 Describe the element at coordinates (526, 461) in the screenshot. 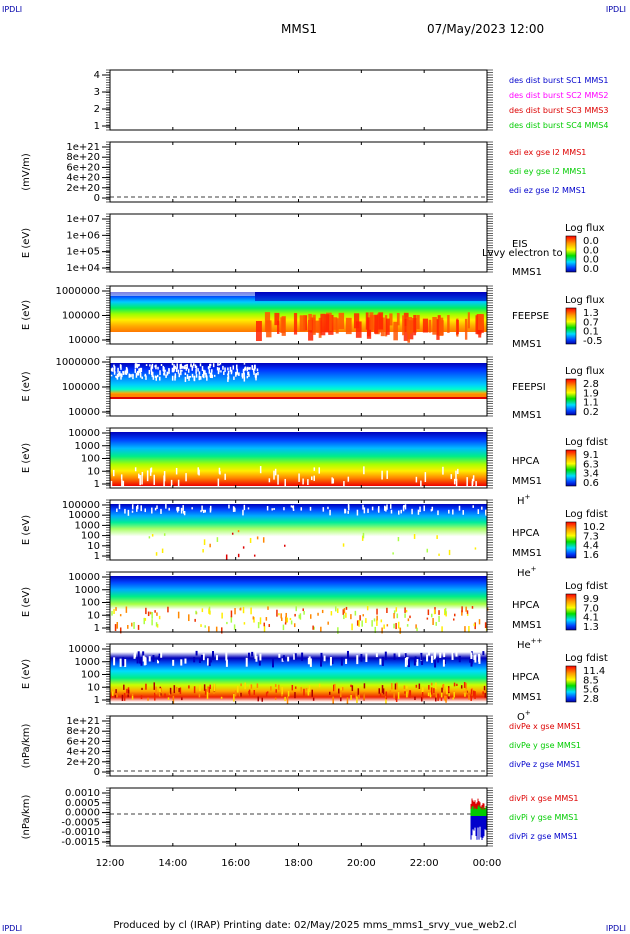

I see `hpca_h-side-label-1: HPCA` at that location.